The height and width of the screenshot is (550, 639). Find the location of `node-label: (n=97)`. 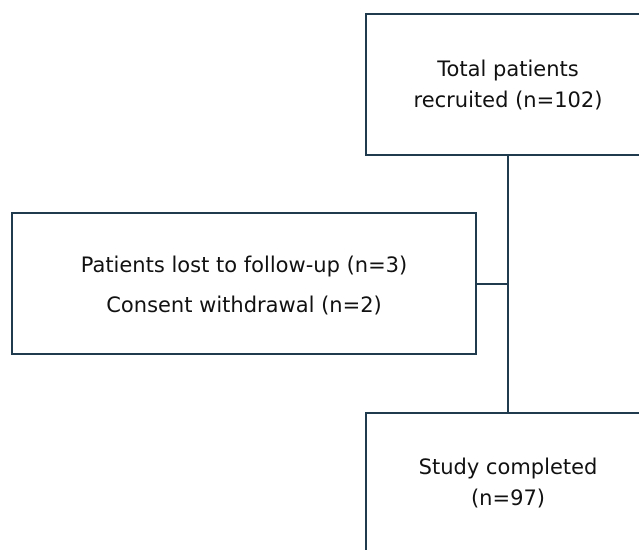

node-label: (n=97) is located at coordinates (508, 498).